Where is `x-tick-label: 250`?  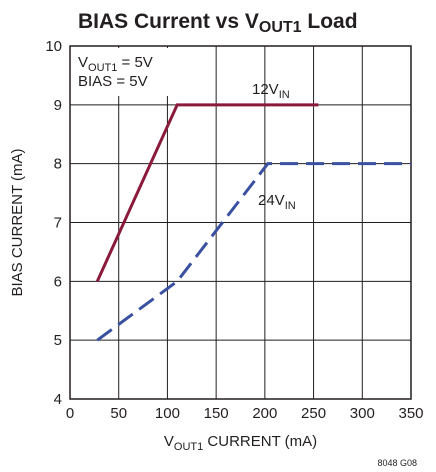
x-tick-label: 250 is located at coordinates (313, 413).